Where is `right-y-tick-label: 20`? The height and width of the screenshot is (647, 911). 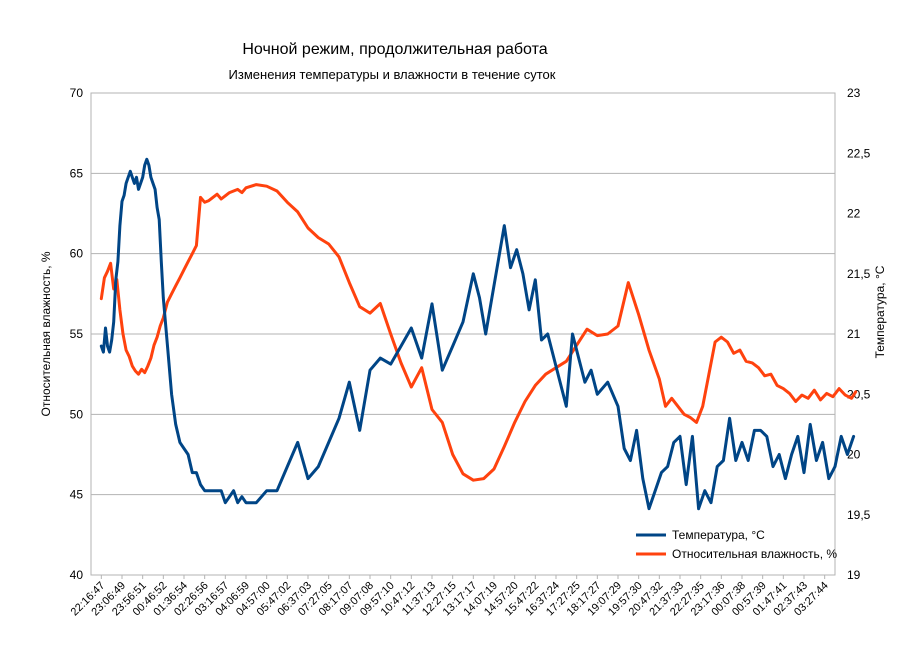
right-y-tick-label: 20 is located at coordinates (854, 455).